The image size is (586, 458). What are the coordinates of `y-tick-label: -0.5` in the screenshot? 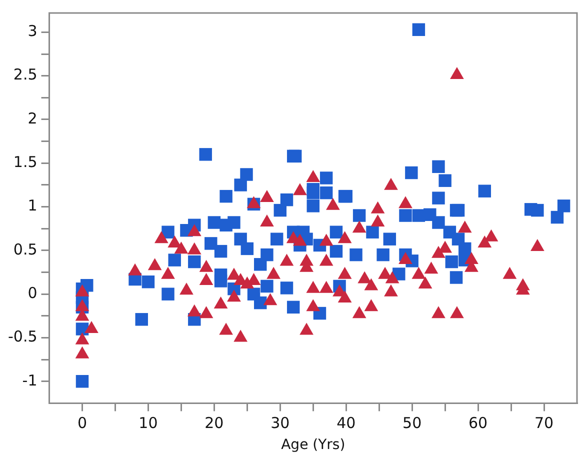 It's located at (23, 337).